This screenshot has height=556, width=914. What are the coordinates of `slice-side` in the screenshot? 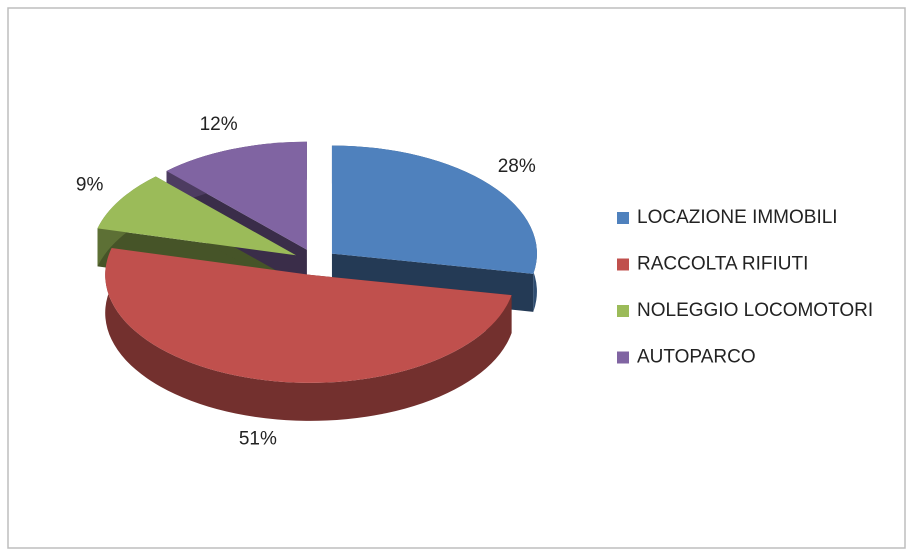 It's located at (308, 334).